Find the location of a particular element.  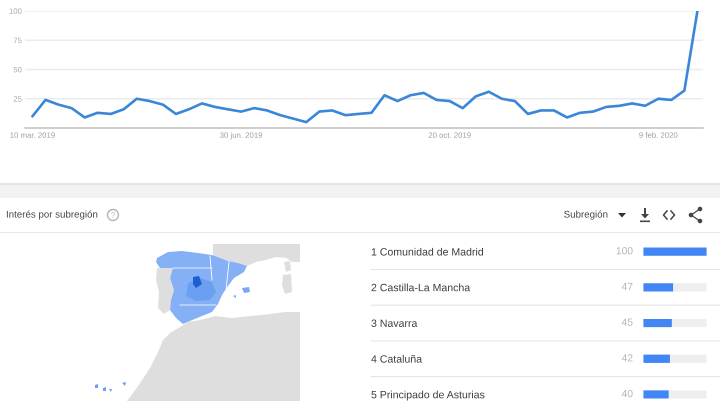

y-tick-label: 1 Comunidad de Madrid is located at coordinates (427, 252).